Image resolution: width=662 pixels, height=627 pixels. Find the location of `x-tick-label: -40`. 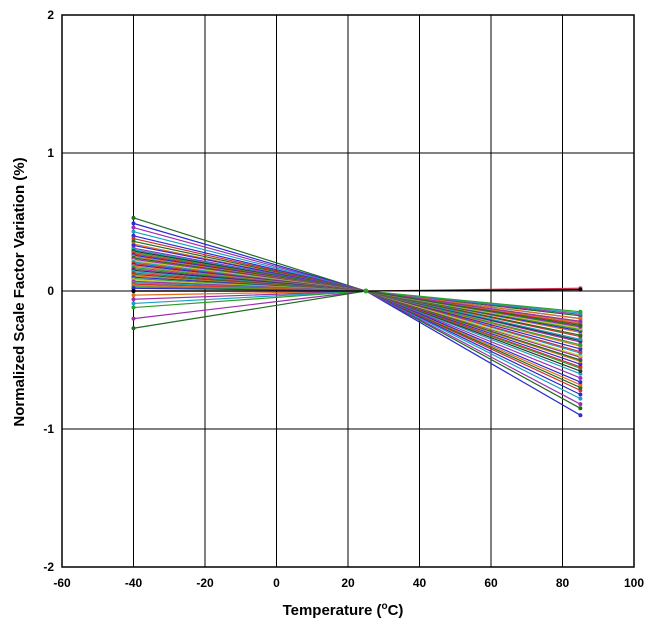

x-tick-label: -40 is located at coordinates (134, 583).